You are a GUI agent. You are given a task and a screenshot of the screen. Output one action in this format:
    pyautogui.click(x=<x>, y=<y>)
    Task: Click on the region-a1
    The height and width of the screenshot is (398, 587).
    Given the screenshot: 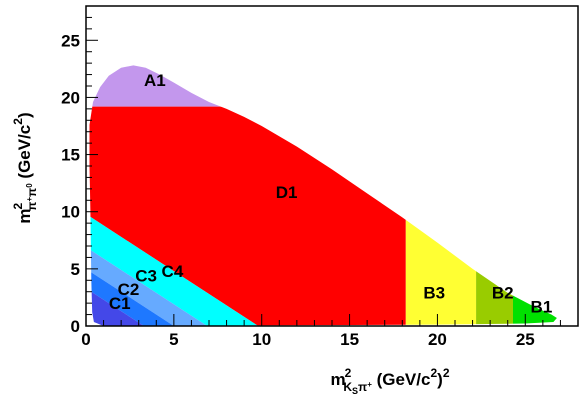 What is the action you would take?
    pyautogui.click(x=323, y=86)
    